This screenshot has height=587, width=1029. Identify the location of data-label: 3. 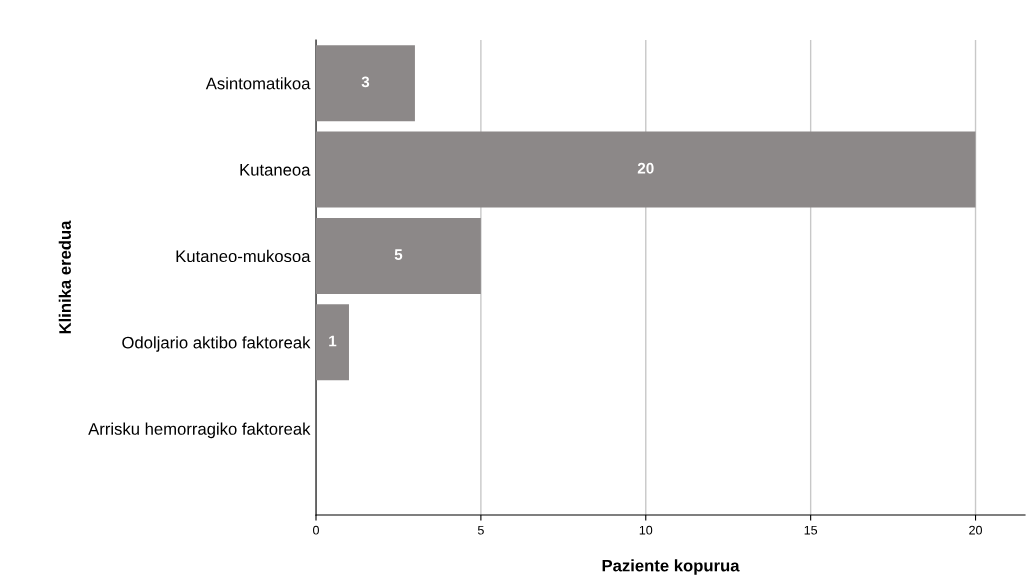
(365, 82).